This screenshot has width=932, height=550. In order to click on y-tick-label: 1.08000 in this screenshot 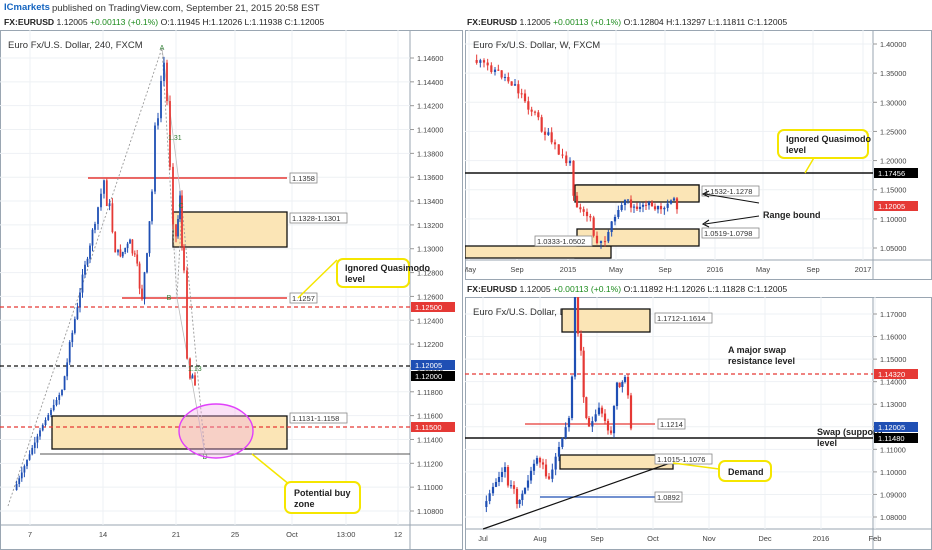, I will do `click(893, 517)`.